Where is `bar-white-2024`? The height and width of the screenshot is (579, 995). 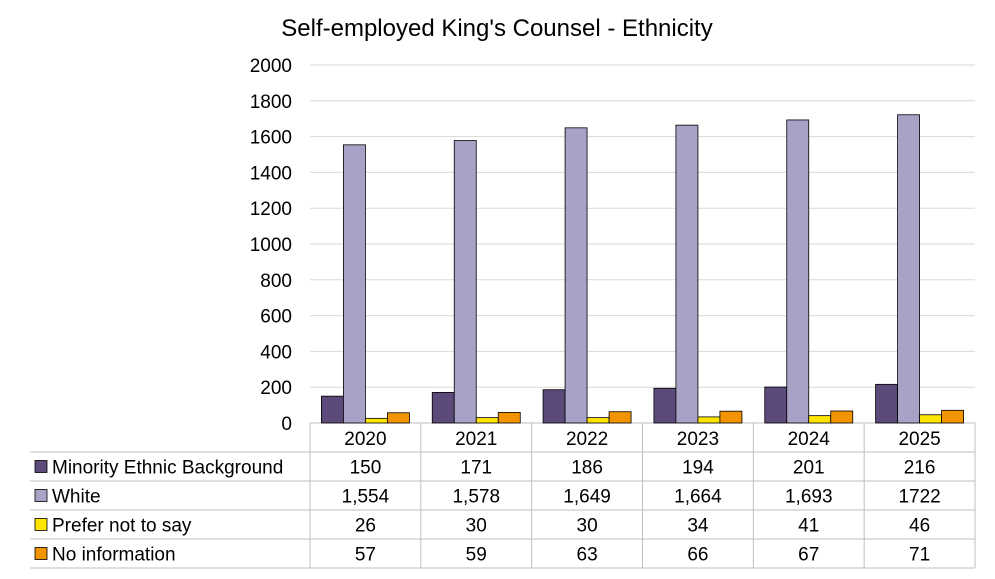 bar-white-2024 is located at coordinates (798, 271).